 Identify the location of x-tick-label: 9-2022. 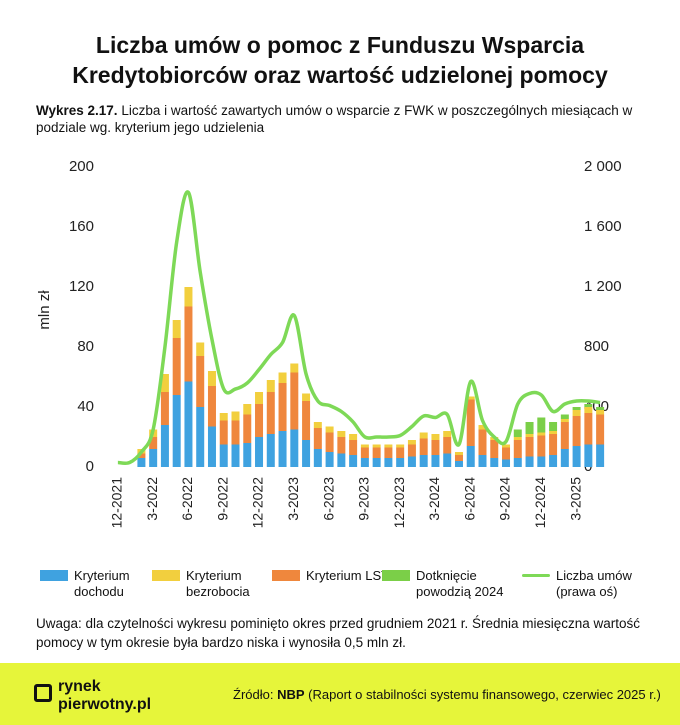
(222, 499).